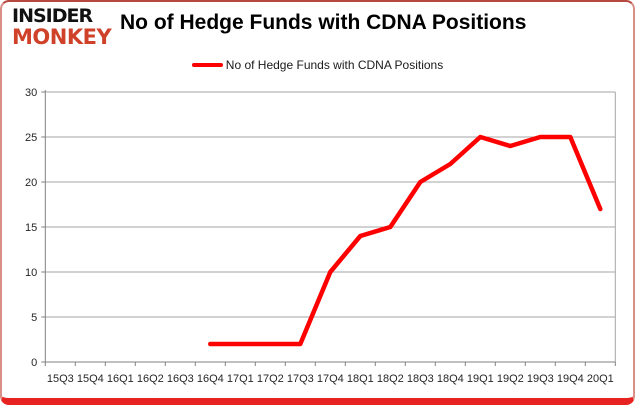 The image size is (635, 405). I want to click on logo-monkey-text: MONKEY, so click(62, 37).